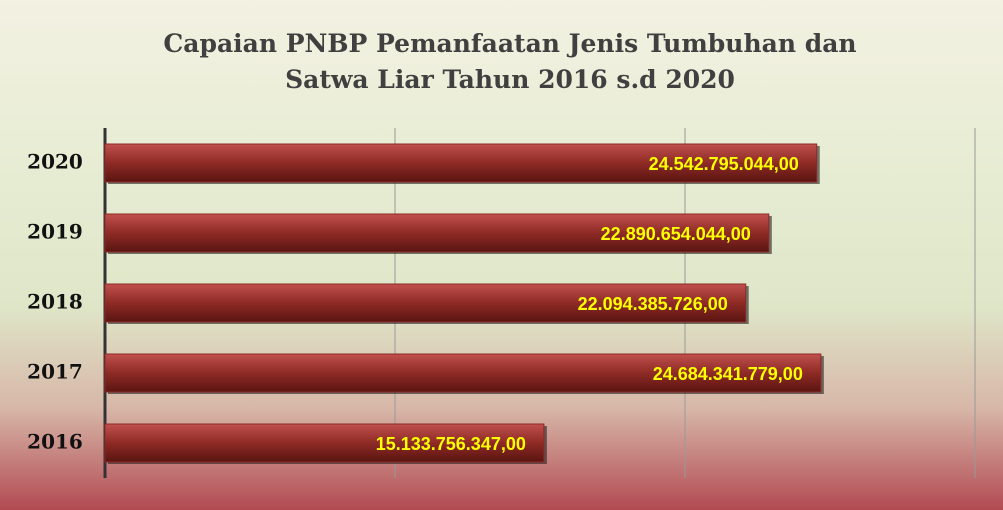 Image resolution: width=1003 pixels, height=510 pixels. What do you see at coordinates (653, 304) in the screenshot?
I see `value-label: 22.094.385.726,00` at bounding box center [653, 304].